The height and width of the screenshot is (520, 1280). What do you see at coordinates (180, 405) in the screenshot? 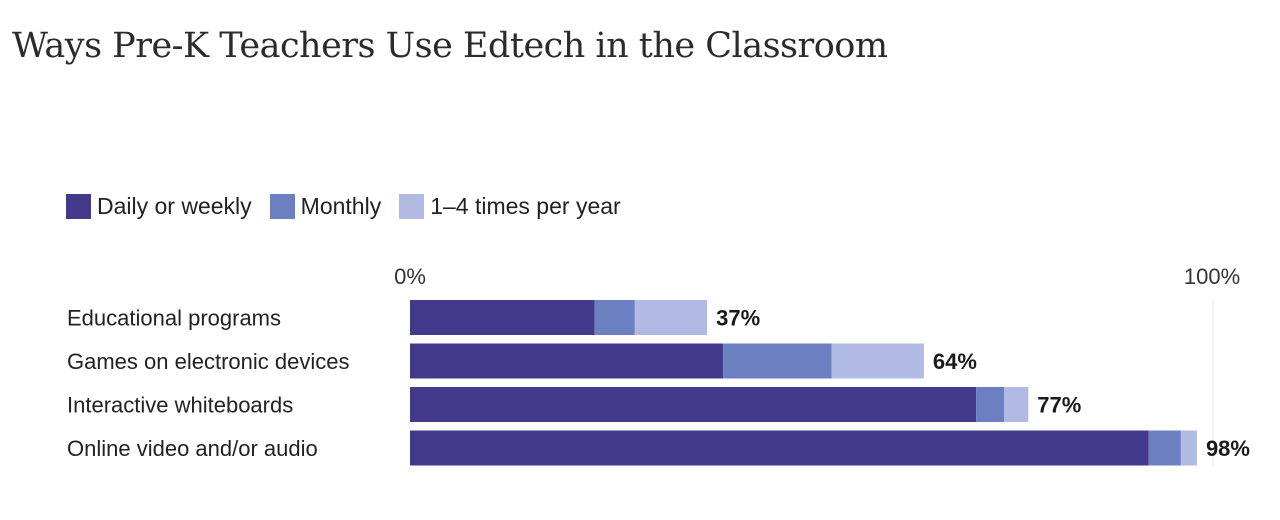
I see `category-label-interactive-whiteboards: Interactive whiteboards` at bounding box center [180, 405].